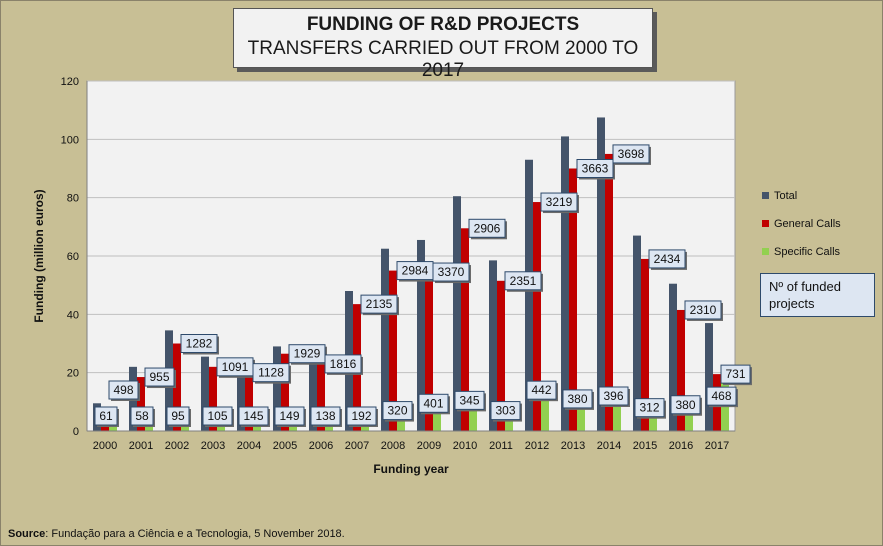 The image size is (883, 546). I want to click on x-tick-label: 2011, so click(501, 446).